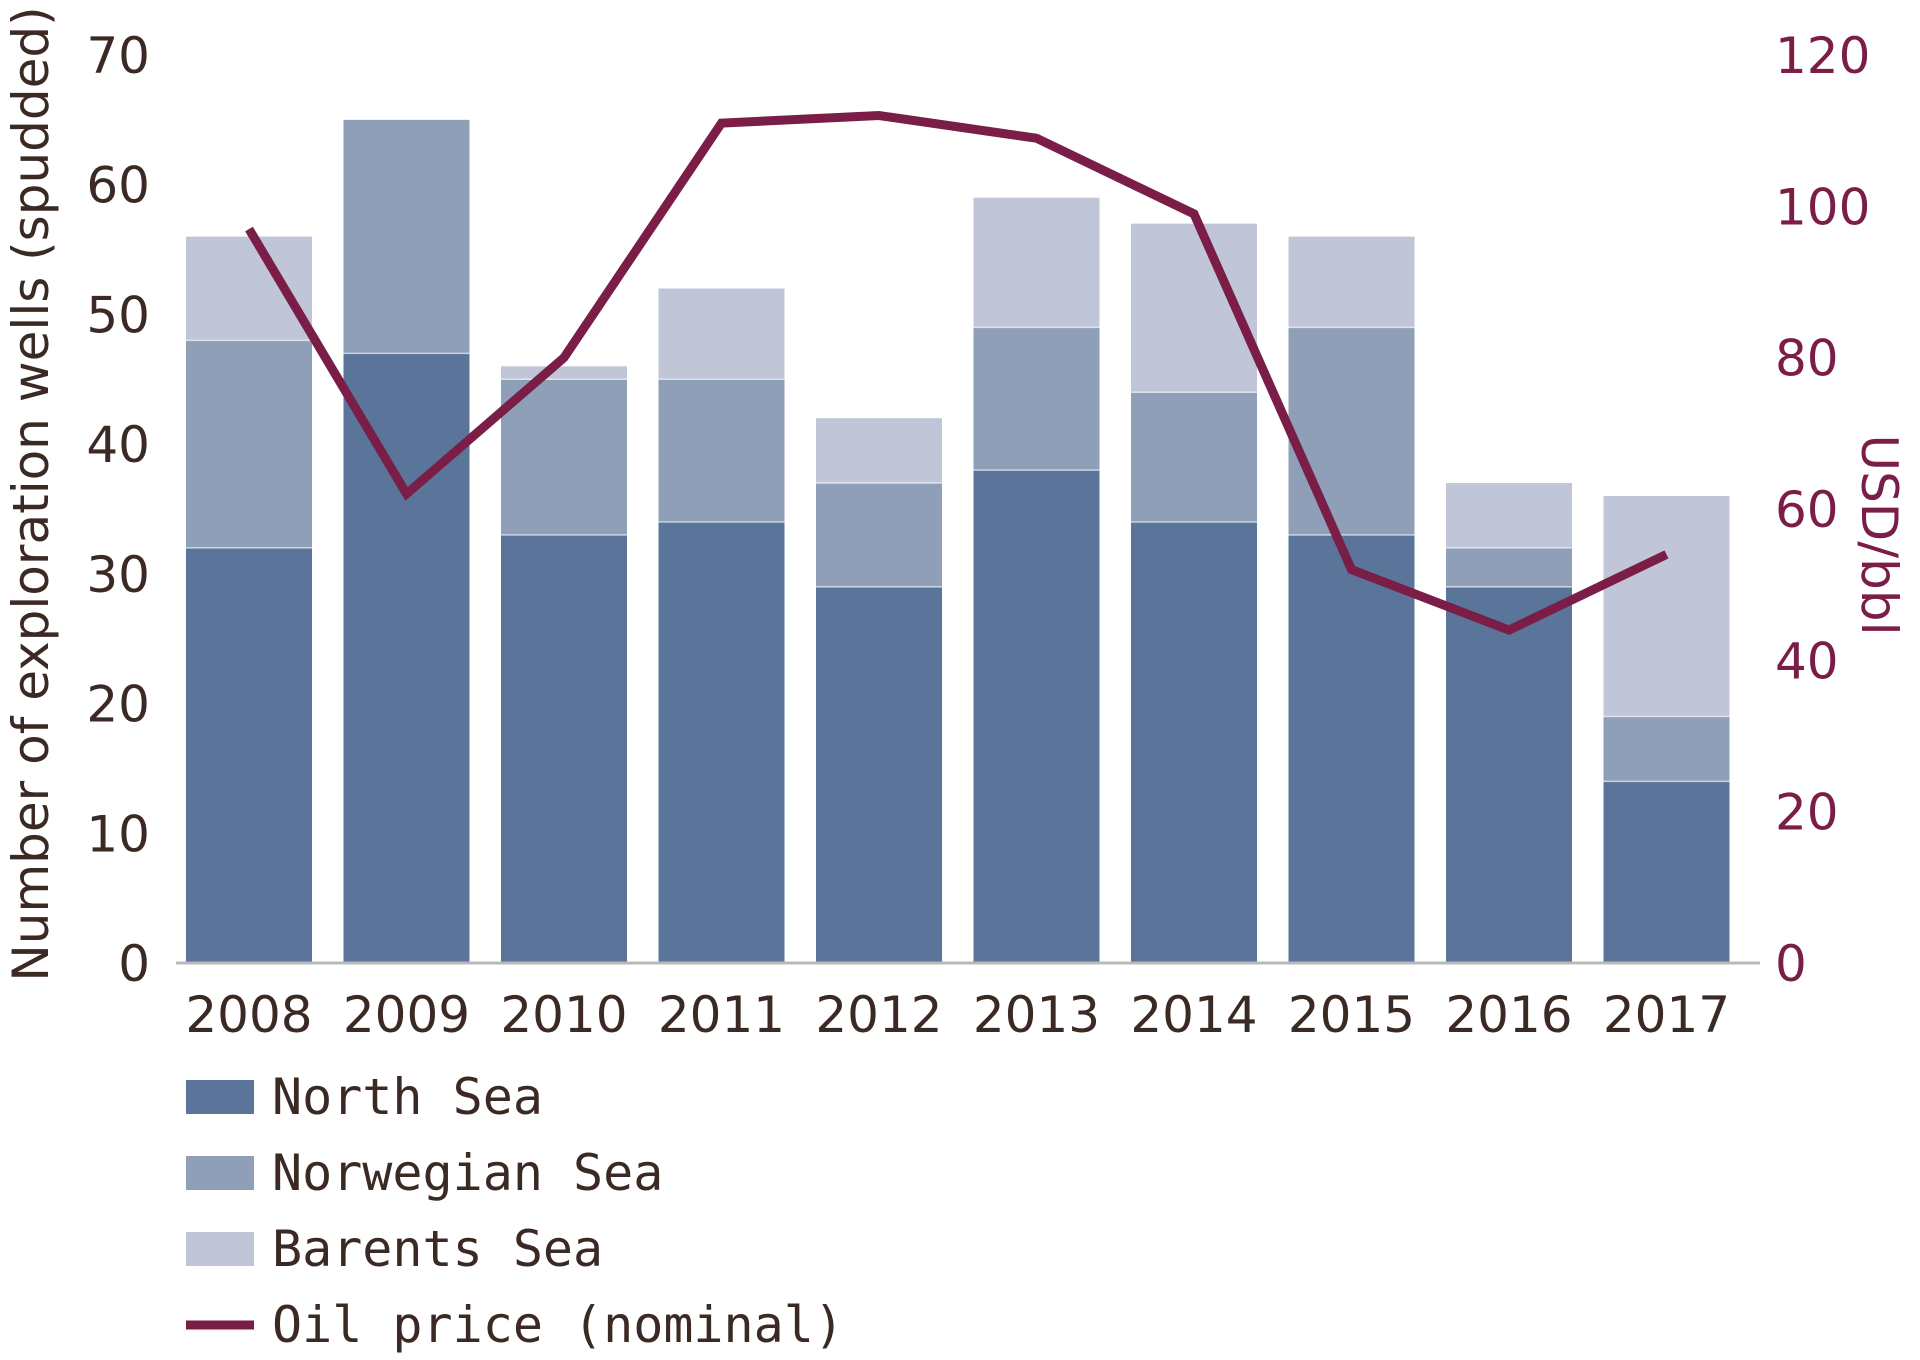  Describe the element at coordinates (1666, 606) in the screenshot. I see `bar-barents-sea-2017` at that location.